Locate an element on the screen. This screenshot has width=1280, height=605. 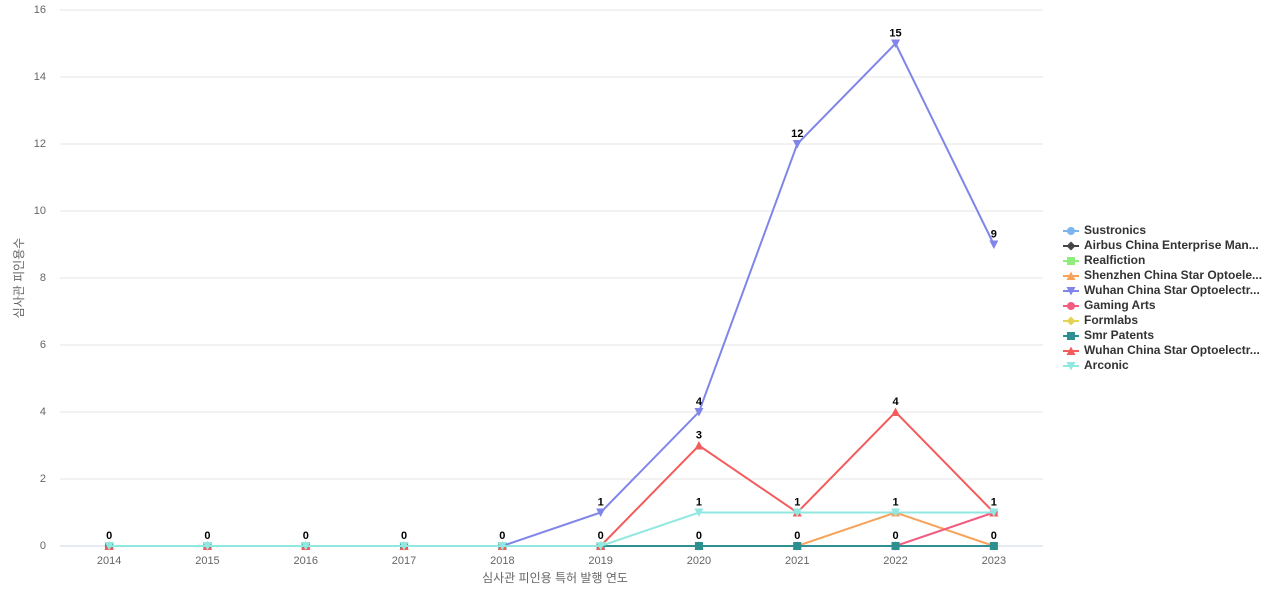
x-tick-label: 2021 is located at coordinates (797, 561).